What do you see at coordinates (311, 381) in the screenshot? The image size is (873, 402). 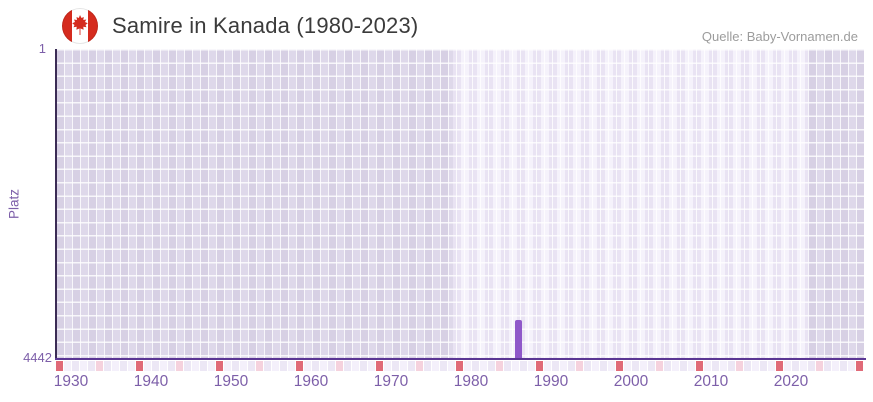 I see `x-axis-tick-1960: 1960` at bounding box center [311, 381].